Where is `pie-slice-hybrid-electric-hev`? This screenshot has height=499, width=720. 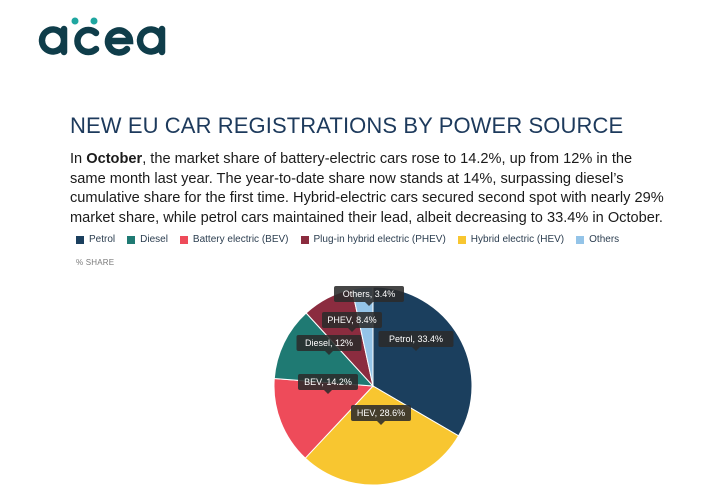
pie-slice-hybrid-electric-hev is located at coordinates (382, 435).